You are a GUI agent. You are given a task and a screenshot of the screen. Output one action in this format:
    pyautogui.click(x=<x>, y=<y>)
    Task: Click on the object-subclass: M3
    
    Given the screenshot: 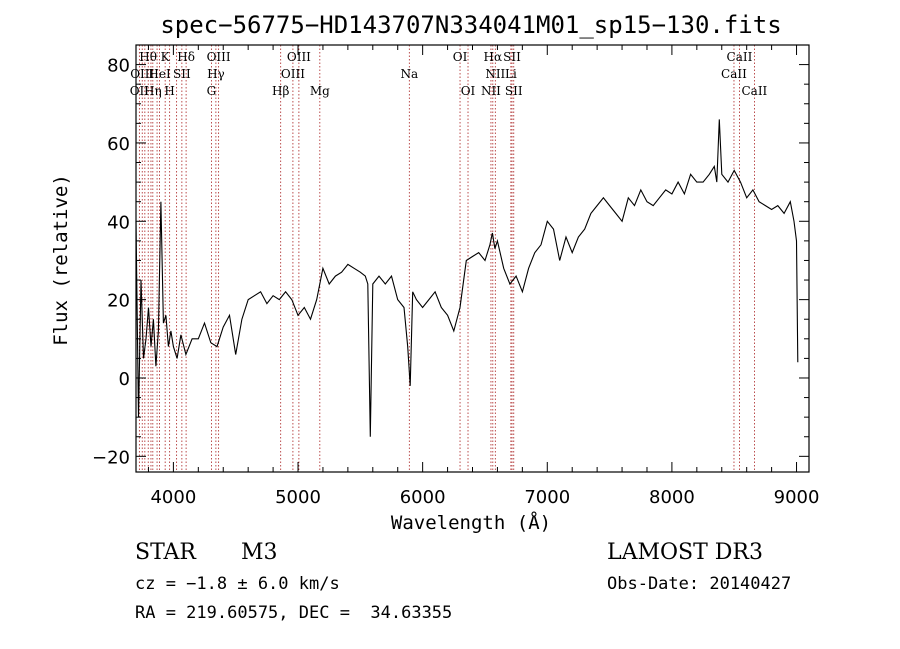 What is the action you would take?
    pyautogui.click(x=259, y=552)
    